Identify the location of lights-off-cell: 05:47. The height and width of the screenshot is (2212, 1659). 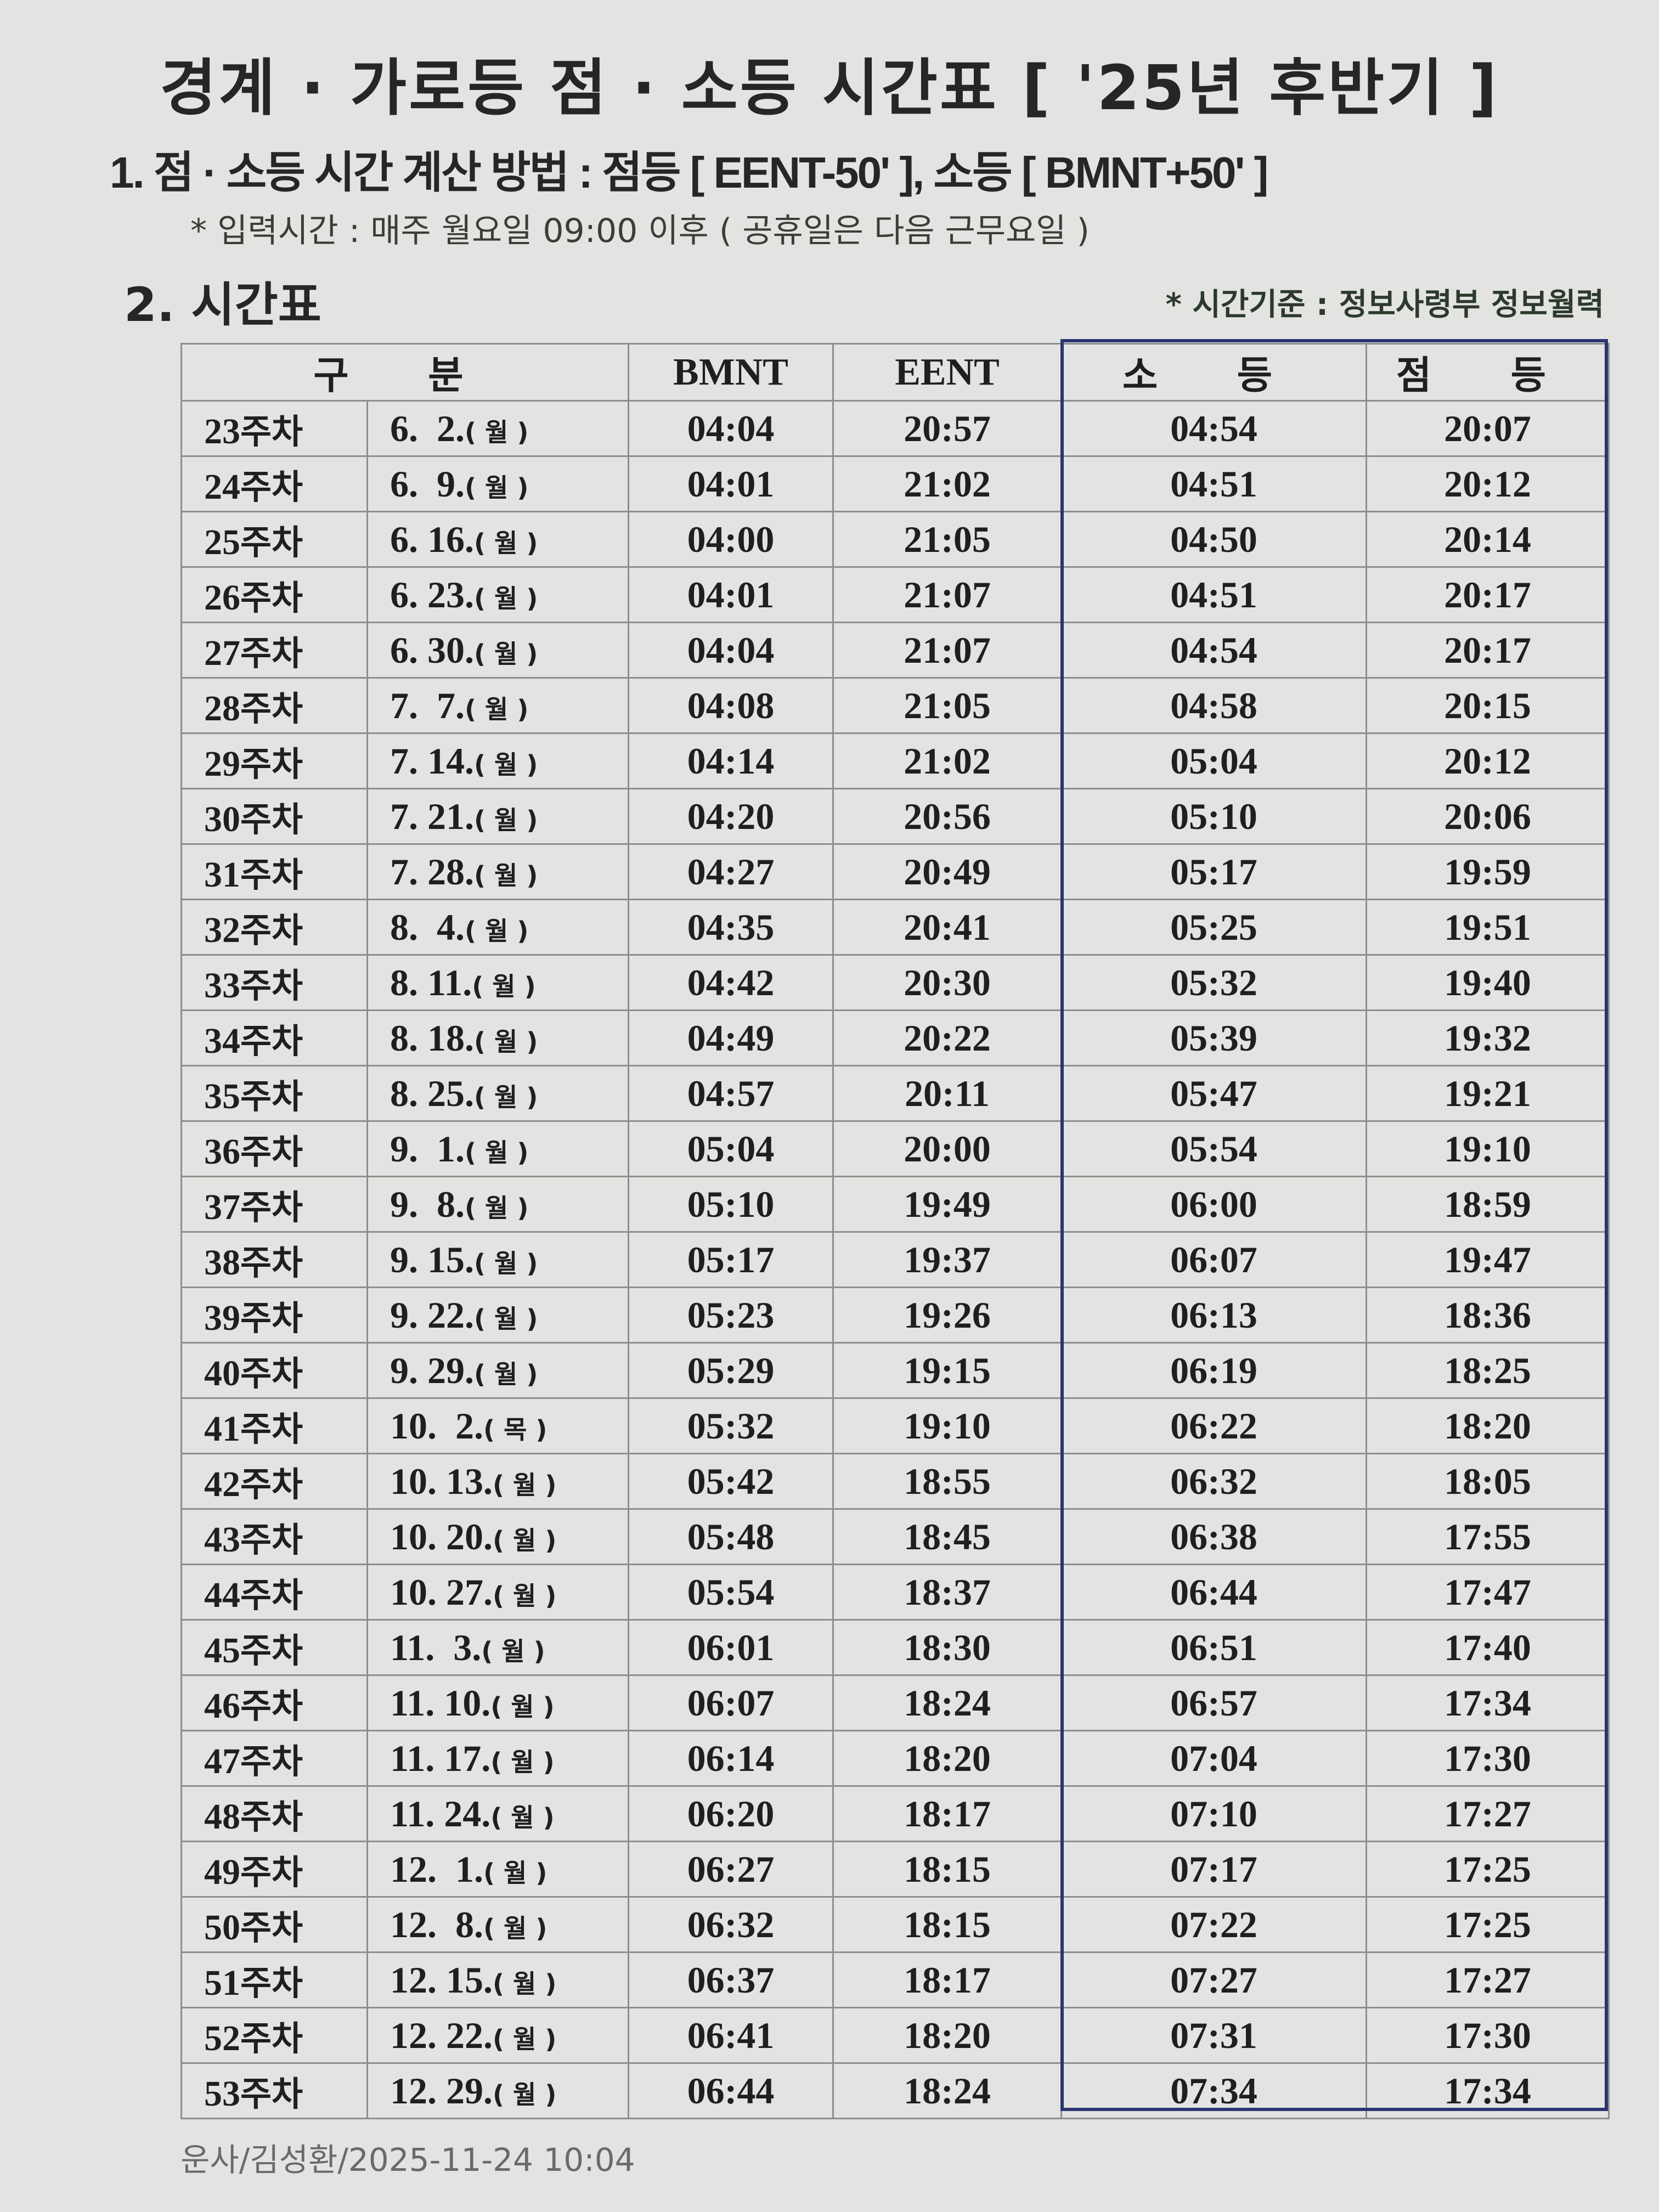
(1214, 1093).